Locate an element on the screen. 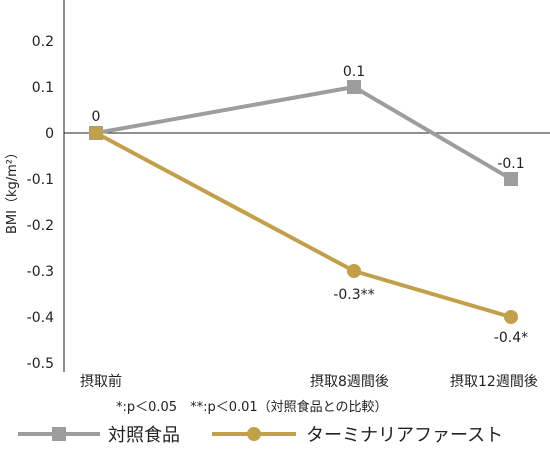 This screenshot has width=550, height=450. y-tick-label: -0.2 is located at coordinates (40, 226).